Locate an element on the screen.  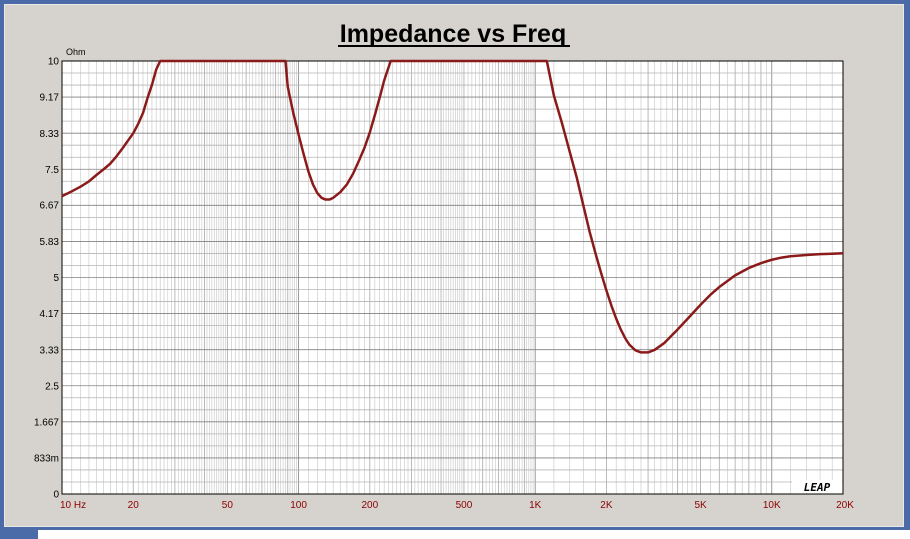
y-tick-label: 0 is located at coordinates (56, 495).